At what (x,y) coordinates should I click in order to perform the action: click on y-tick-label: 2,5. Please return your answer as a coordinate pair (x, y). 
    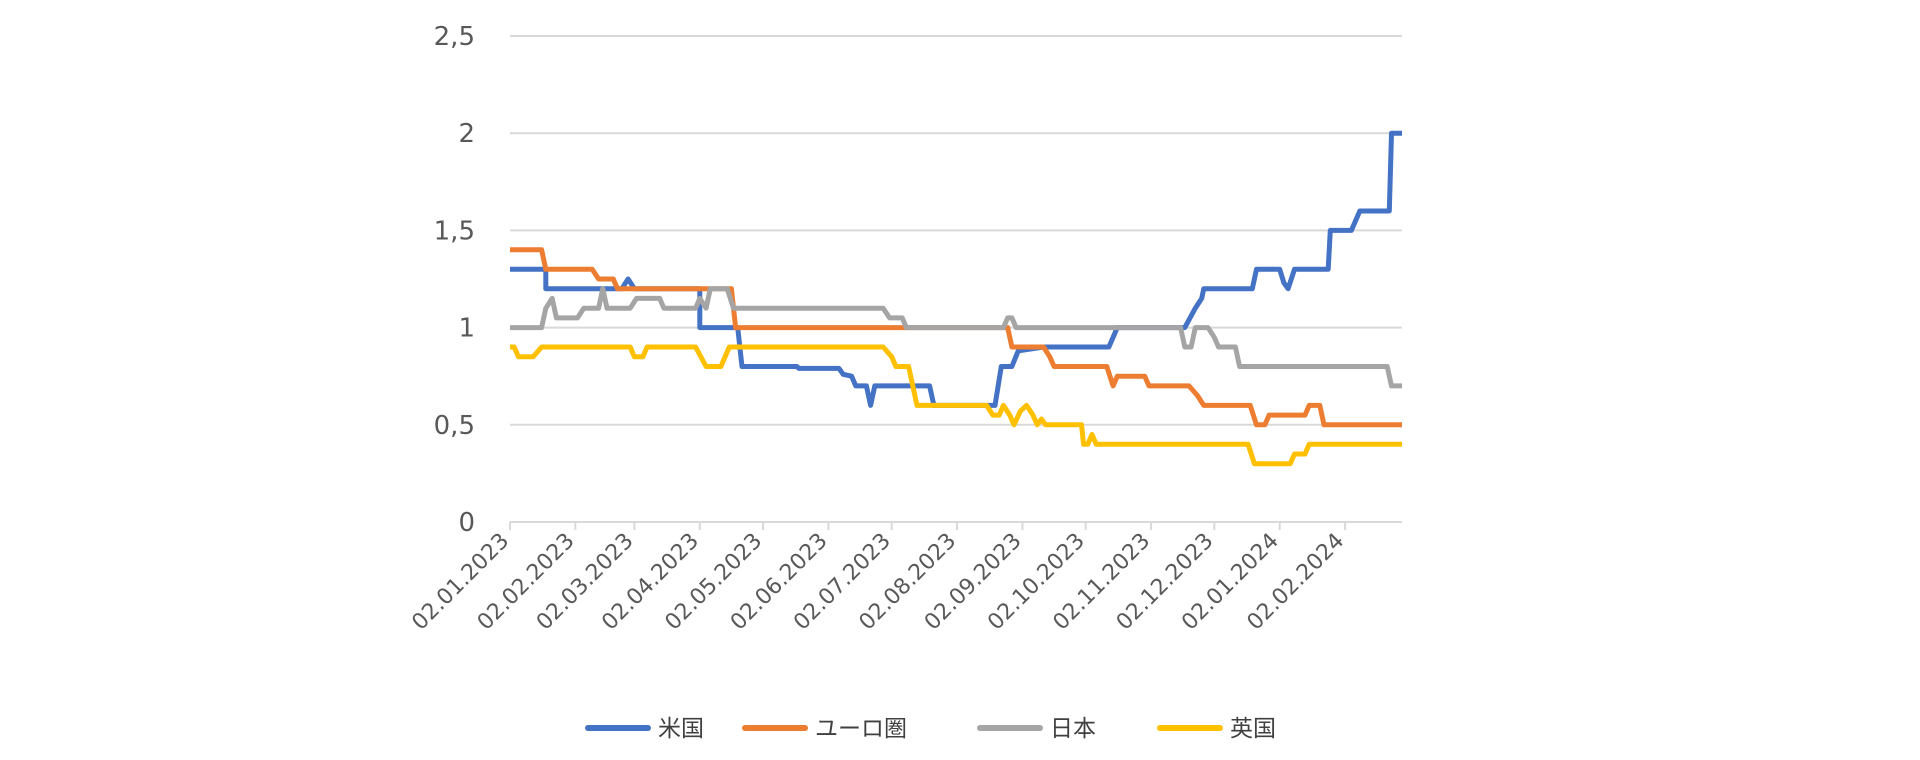
    Looking at the image, I should click on (454, 37).